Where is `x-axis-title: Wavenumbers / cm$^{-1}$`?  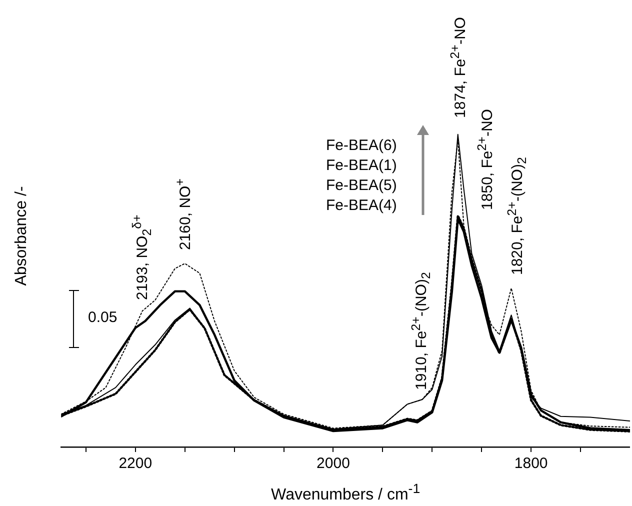
x-axis-title: Wavenumbers / cm$^{-1}$ is located at coordinates (345, 492).